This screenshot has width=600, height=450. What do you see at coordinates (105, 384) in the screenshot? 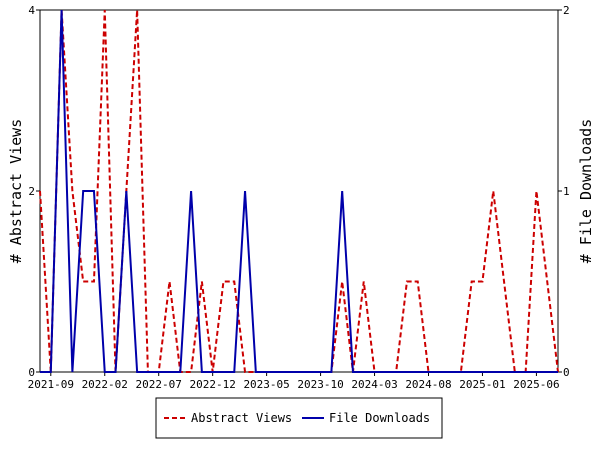
I see `x-tick-label: 2022-02` at bounding box center [105, 384].